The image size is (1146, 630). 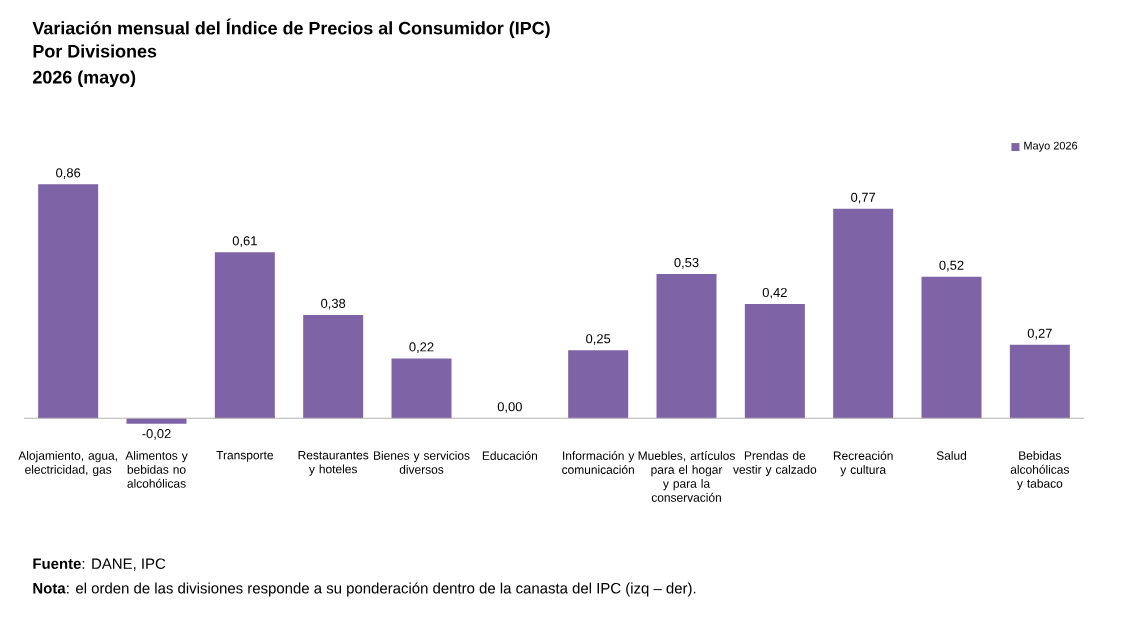 What do you see at coordinates (291, 28) in the screenshot?
I see `chart-title: Variación mensual del Índice de Precios al Consumidor (IPC)` at bounding box center [291, 28].